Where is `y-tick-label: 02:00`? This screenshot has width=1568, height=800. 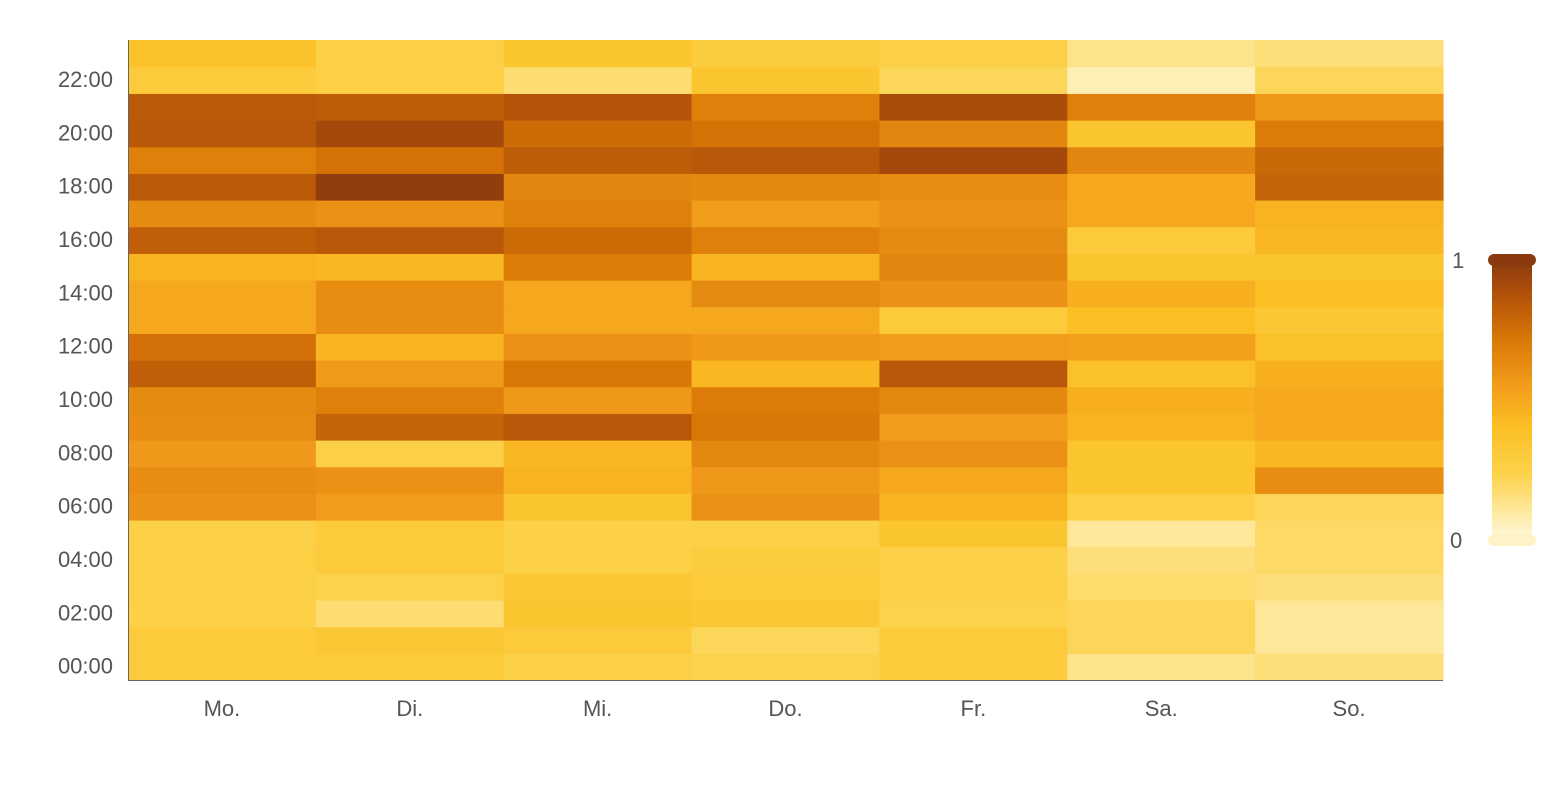 y-tick-label: 02:00 is located at coordinates (85, 612).